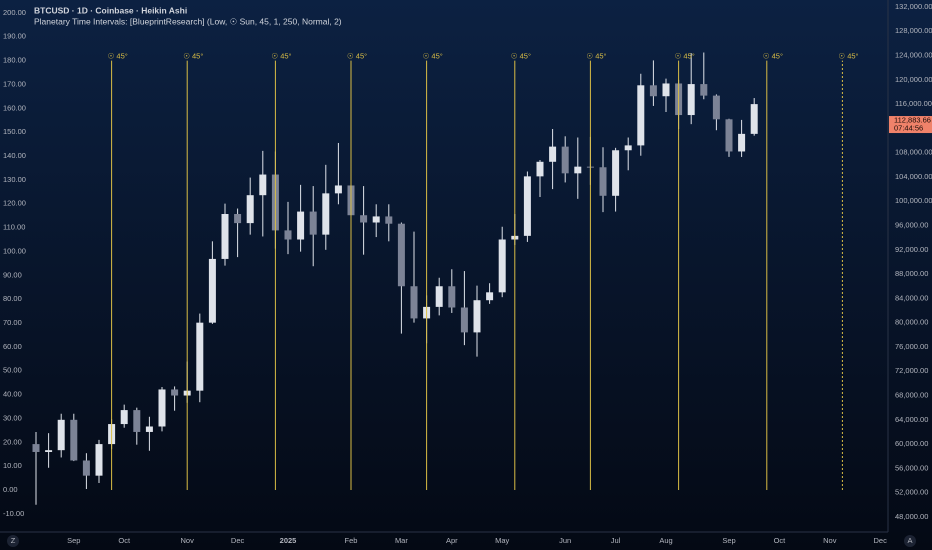 This screenshot has height=550, width=932. Describe the element at coordinates (911, 346) in the screenshot. I see `y2-tick-label: 76,000.00` at that location.